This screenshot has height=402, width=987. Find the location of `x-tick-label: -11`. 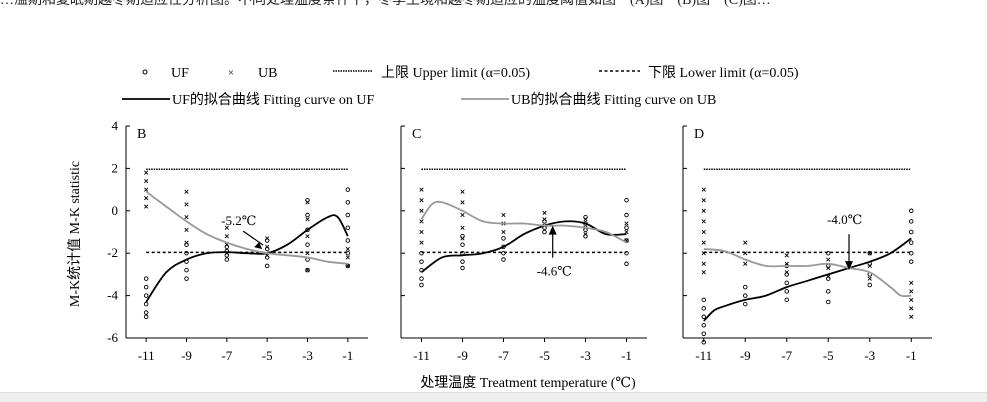

x-tick-label: -11 is located at coordinates (146, 355).